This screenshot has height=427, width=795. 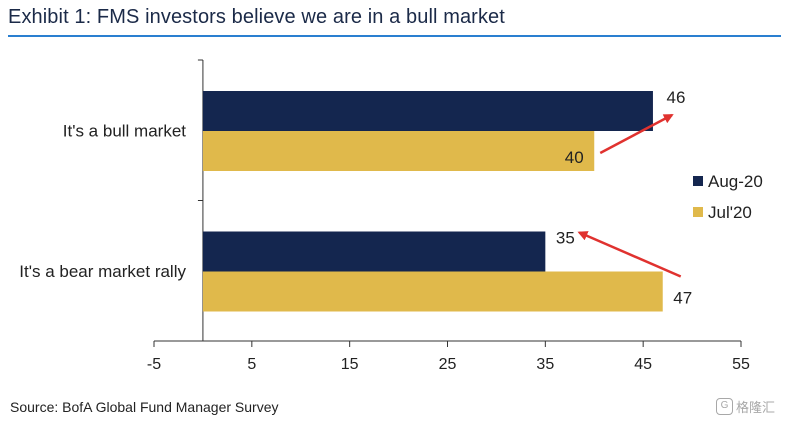 What do you see at coordinates (102, 271) in the screenshot?
I see `category-label: It's a bear market rally` at bounding box center [102, 271].